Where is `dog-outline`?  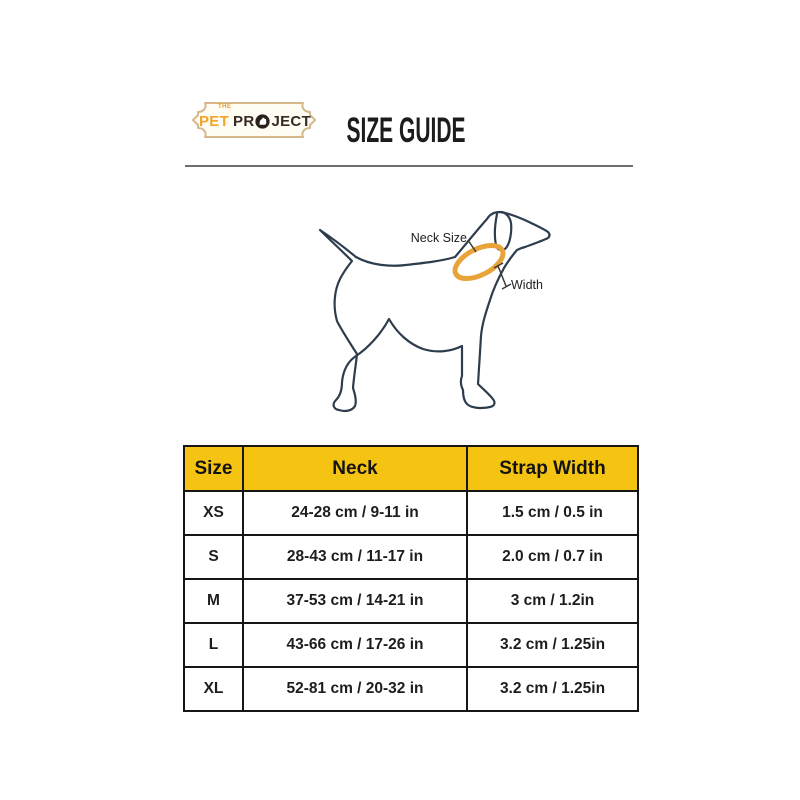
dog-outline is located at coordinates (434, 311).